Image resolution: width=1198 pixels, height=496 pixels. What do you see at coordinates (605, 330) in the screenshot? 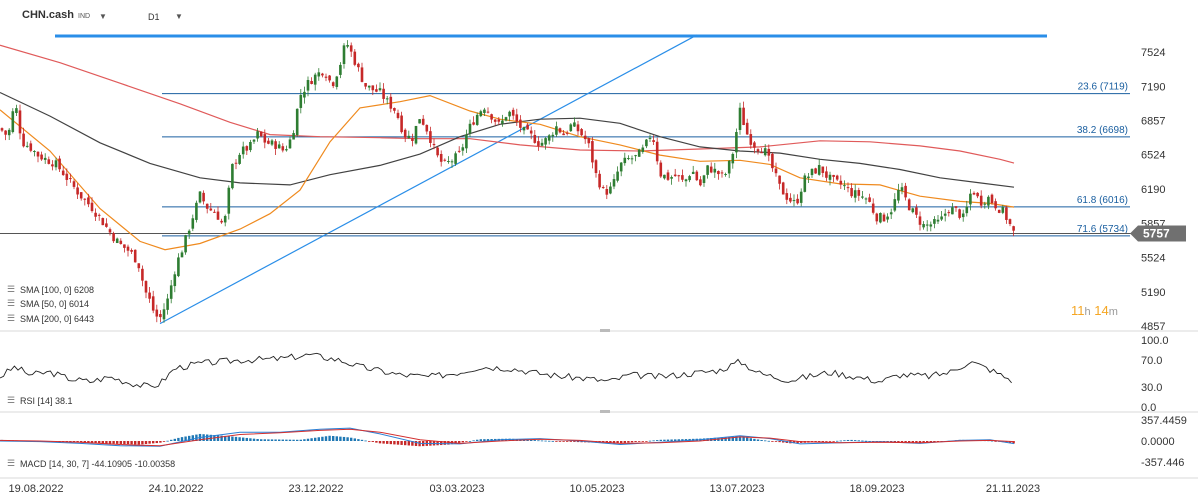
I see `pane-resize-handle` at bounding box center [605, 330].